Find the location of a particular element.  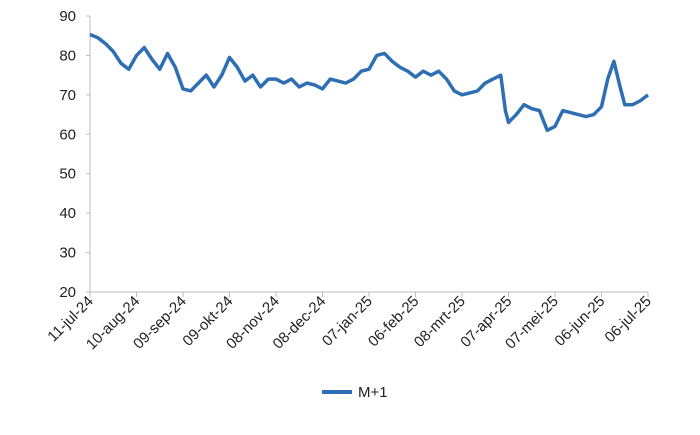

x-tick-label: 06-jul-25 is located at coordinates (628, 319).